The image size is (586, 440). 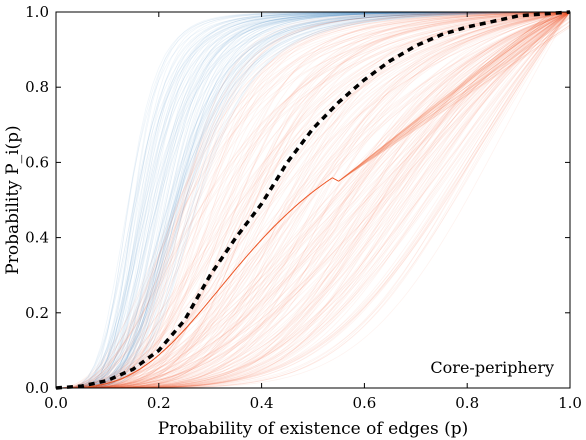 What do you see at coordinates (262, 403) in the screenshot?
I see `x-tick-label: 0.4` at bounding box center [262, 403].